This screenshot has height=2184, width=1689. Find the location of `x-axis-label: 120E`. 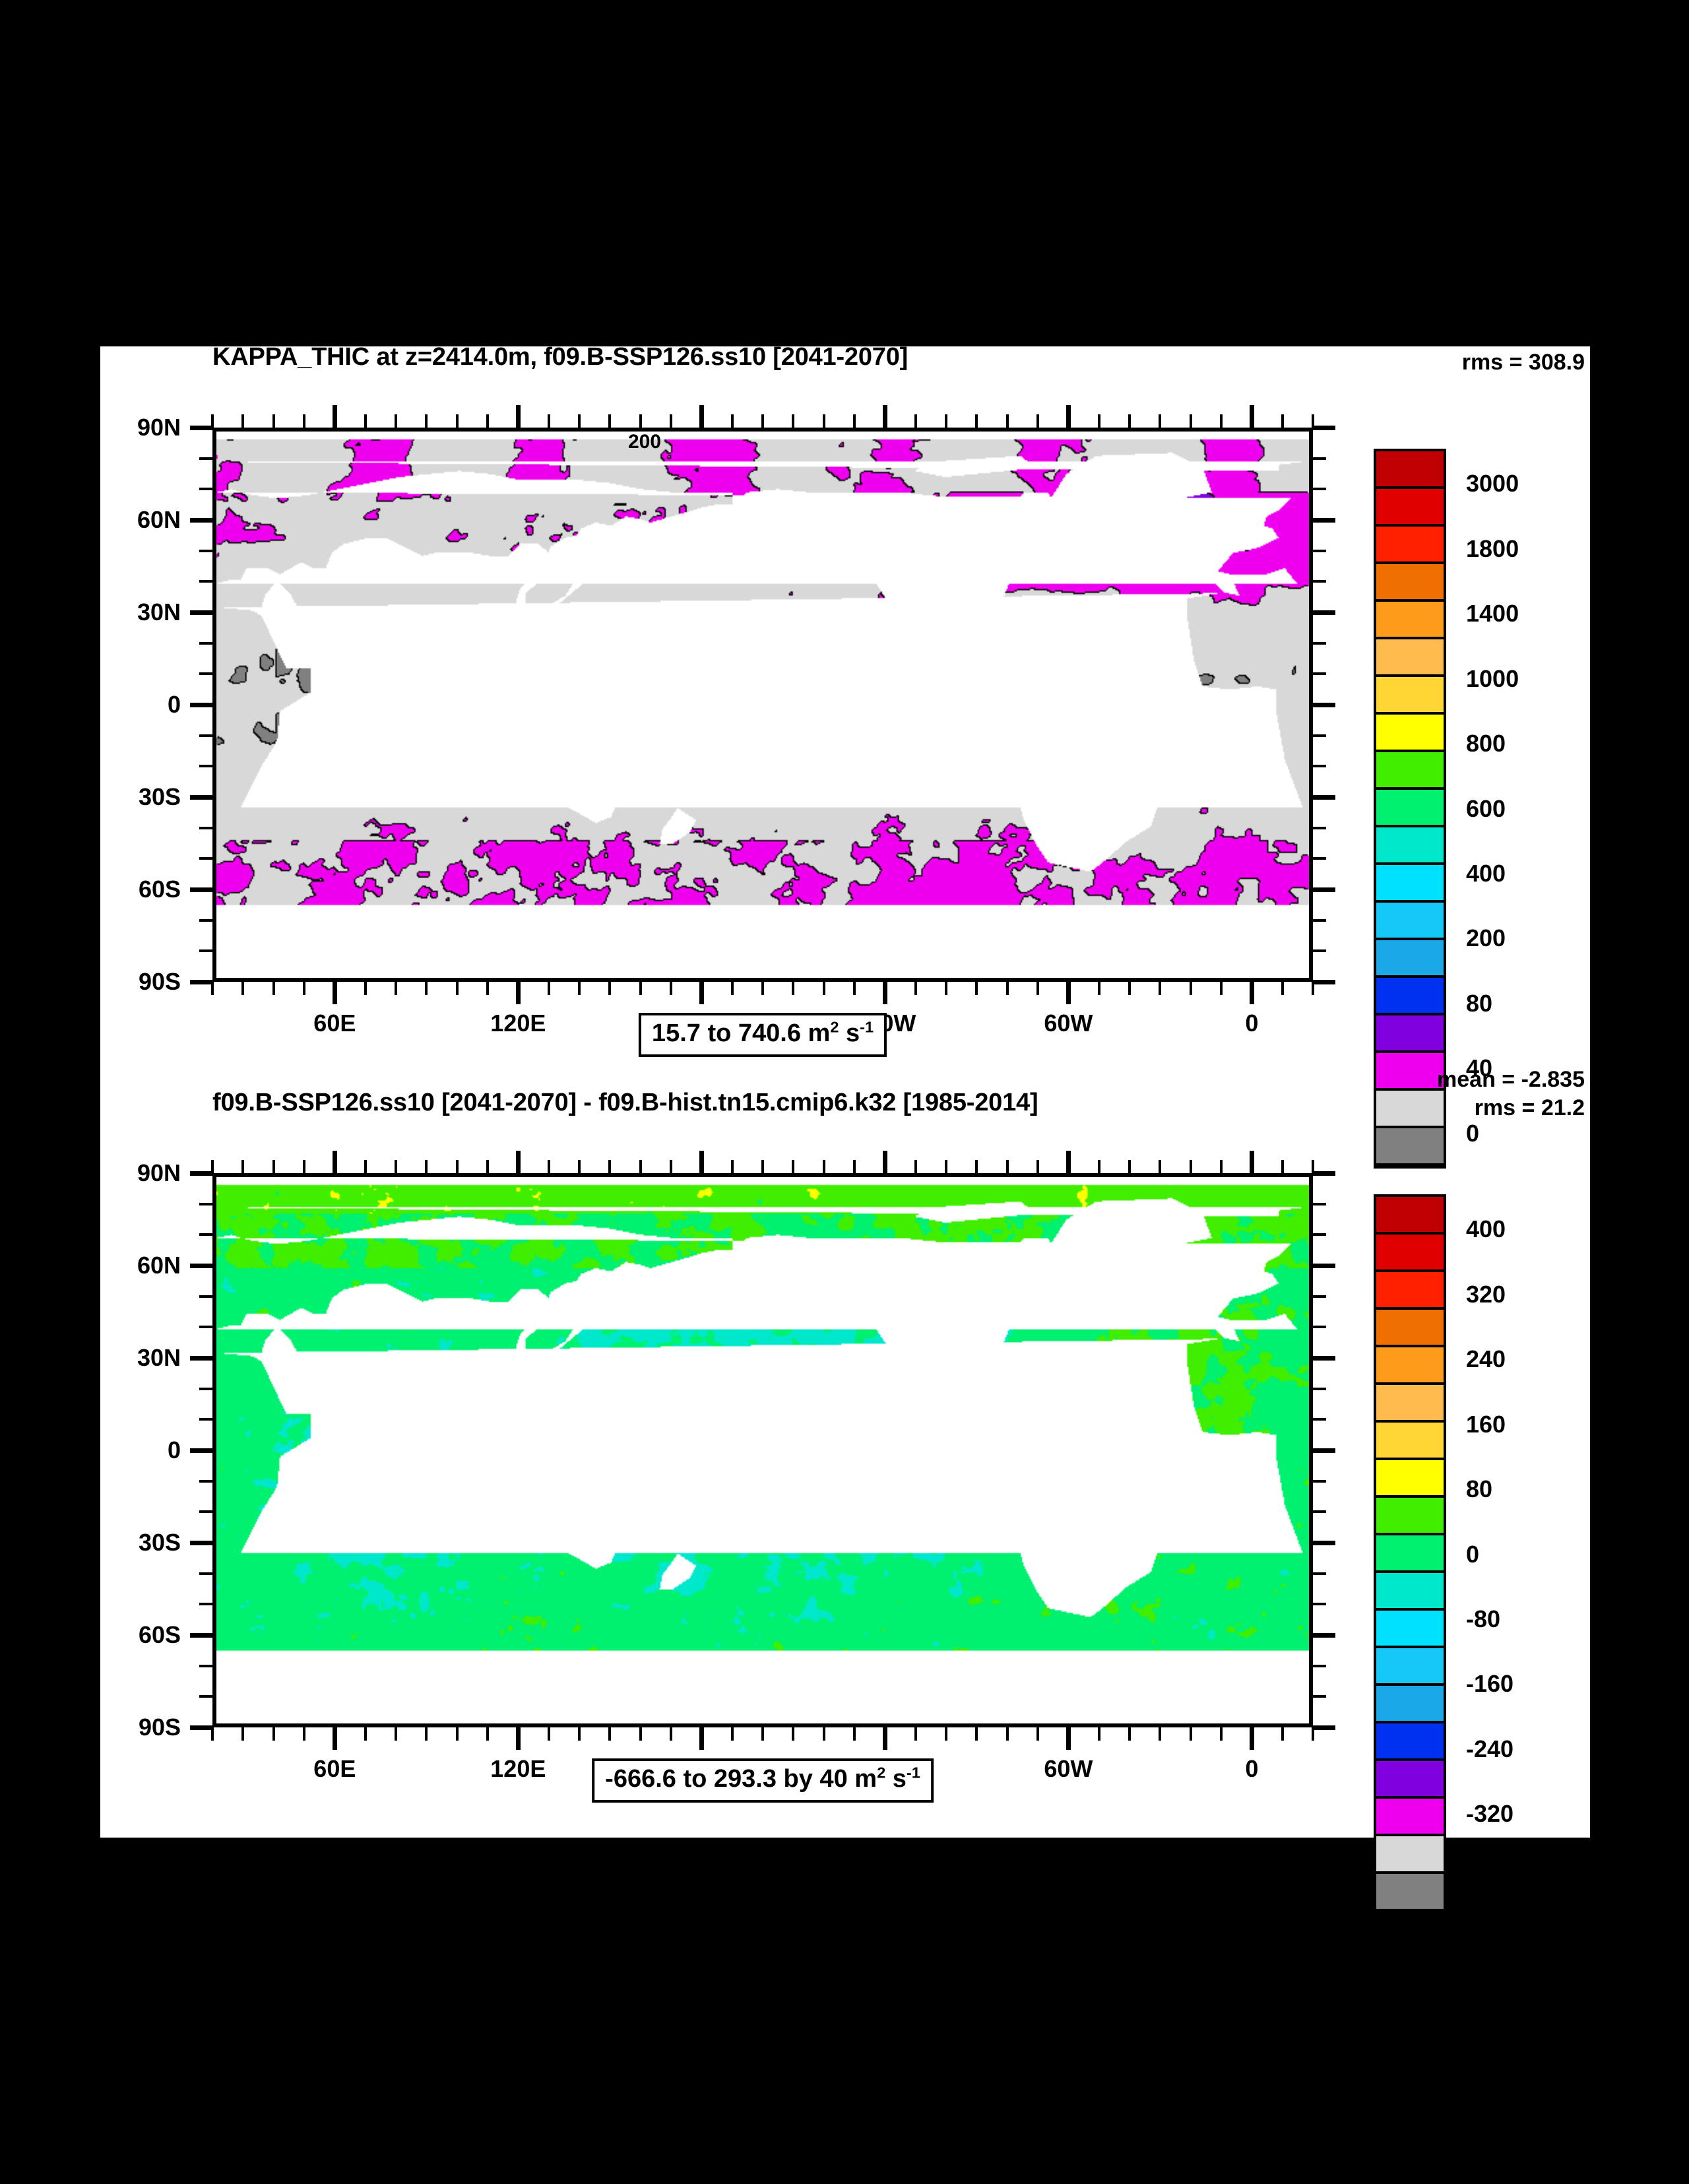

x-axis-label: 120E is located at coordinates (518, 1768).